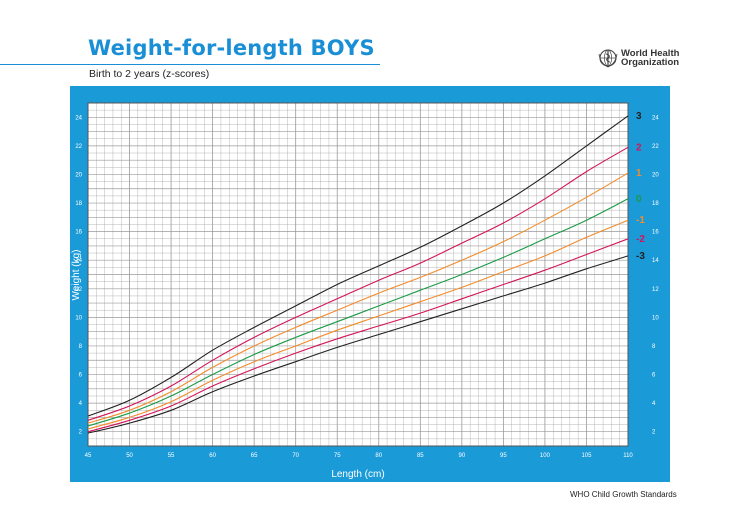 This screenshot has width=736, height=517. I want to click on y-tick-label-right: 4, so click(654, 404).